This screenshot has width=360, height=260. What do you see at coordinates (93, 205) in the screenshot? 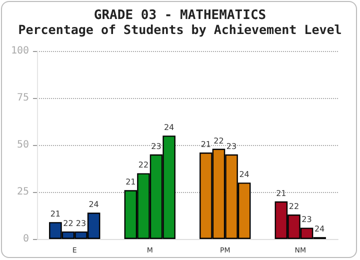
I see `series-label: 24` at bounding box center [93, 205].